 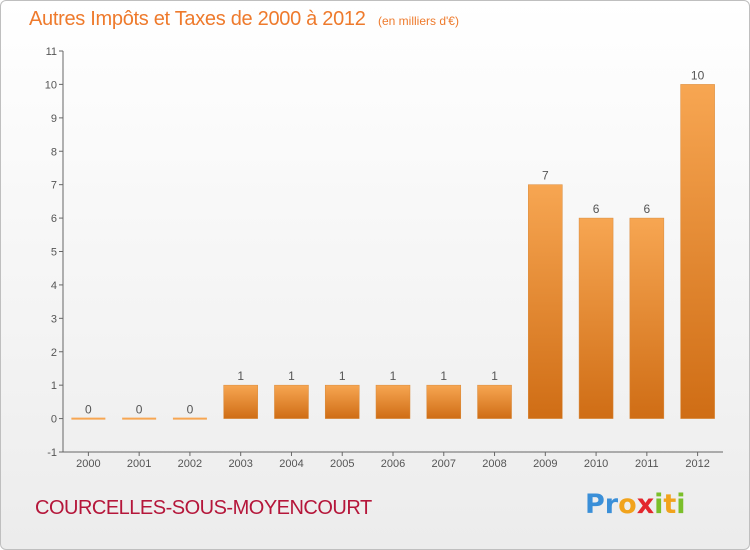 What do you see at coordinates (54, 386) in the screenshot?
I see `y-tick-label: 1` at bounding box center [54, 386].